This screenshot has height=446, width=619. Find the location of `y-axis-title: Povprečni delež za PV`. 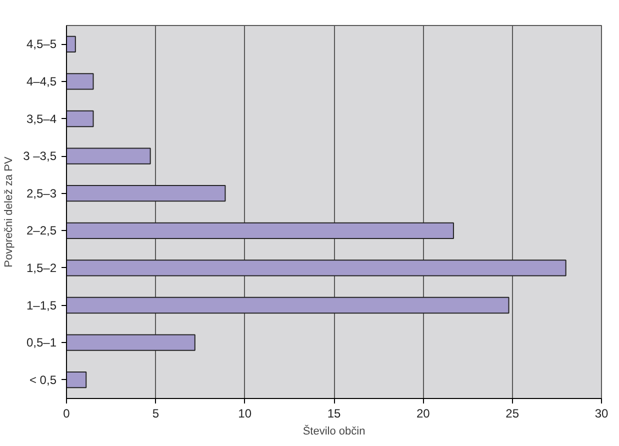

y-axis-title: Povprečni delež za PV is located at coordinates (9, 212).